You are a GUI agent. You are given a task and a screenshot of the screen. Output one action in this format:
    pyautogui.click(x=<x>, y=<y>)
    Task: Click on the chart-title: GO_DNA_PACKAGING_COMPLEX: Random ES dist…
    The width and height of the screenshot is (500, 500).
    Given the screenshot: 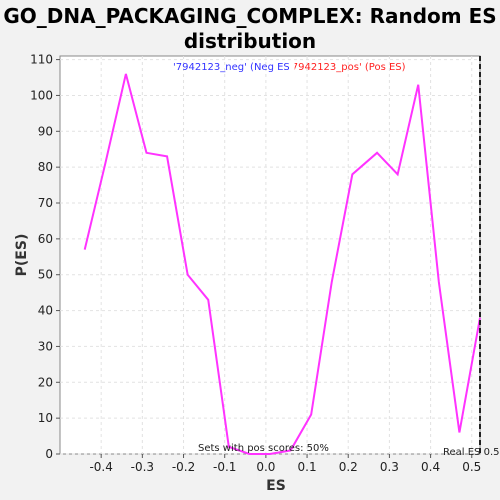 What is the action you would take?
    pyautogui.click(x=250, y=29)
    